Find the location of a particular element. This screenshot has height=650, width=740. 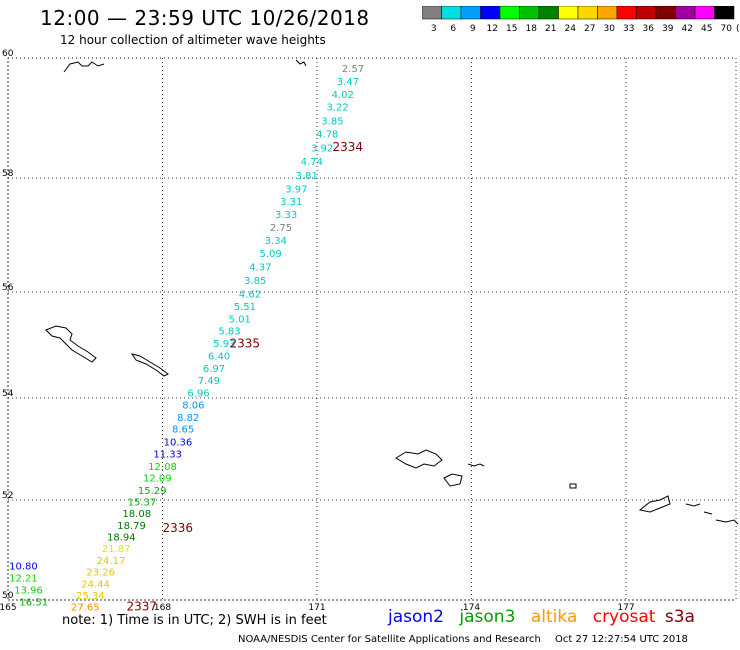

scale-label: 9 is located at coordinates (473, 29).